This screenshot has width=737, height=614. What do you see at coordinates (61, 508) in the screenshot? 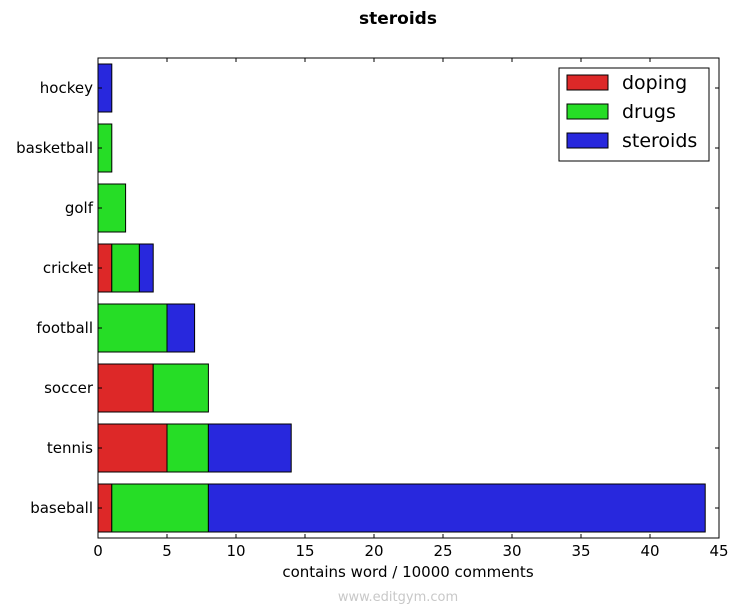
I see `y-tick-label: baseball` at bounding box center [61, 508].